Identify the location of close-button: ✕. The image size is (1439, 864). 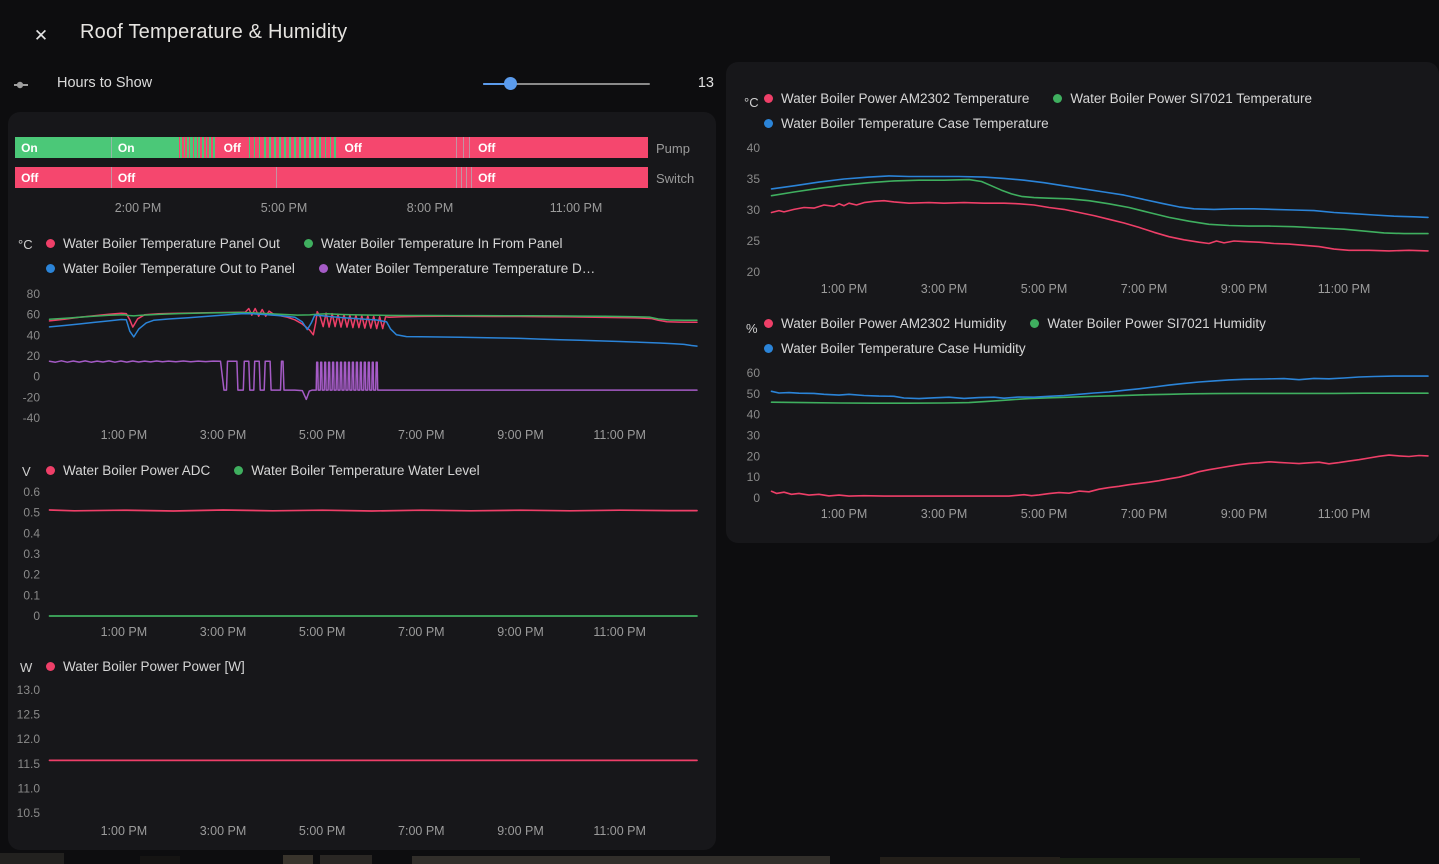
(41, 36).